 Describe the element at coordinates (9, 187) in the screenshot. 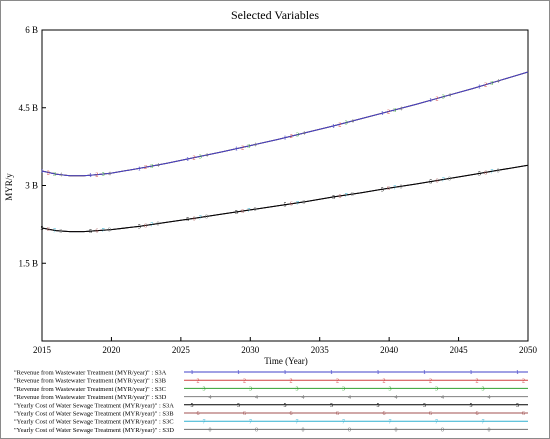

I see `y-axis-label: MYR/y` at that location.